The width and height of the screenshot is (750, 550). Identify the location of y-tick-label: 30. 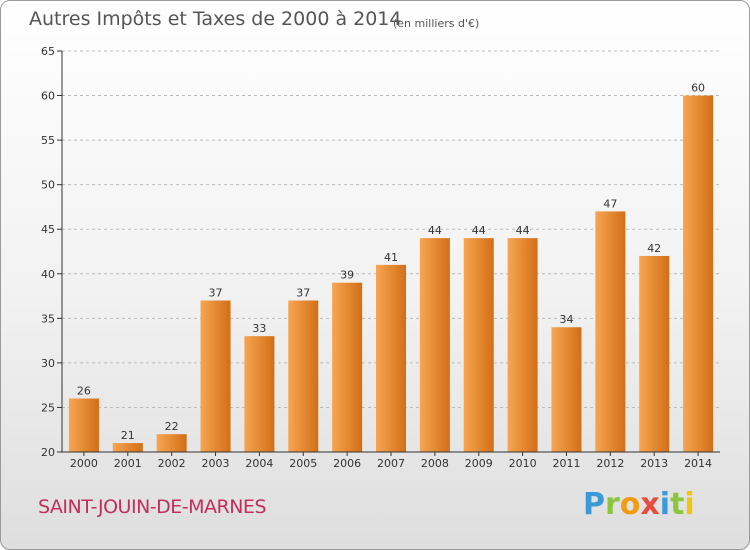
(48, 363).